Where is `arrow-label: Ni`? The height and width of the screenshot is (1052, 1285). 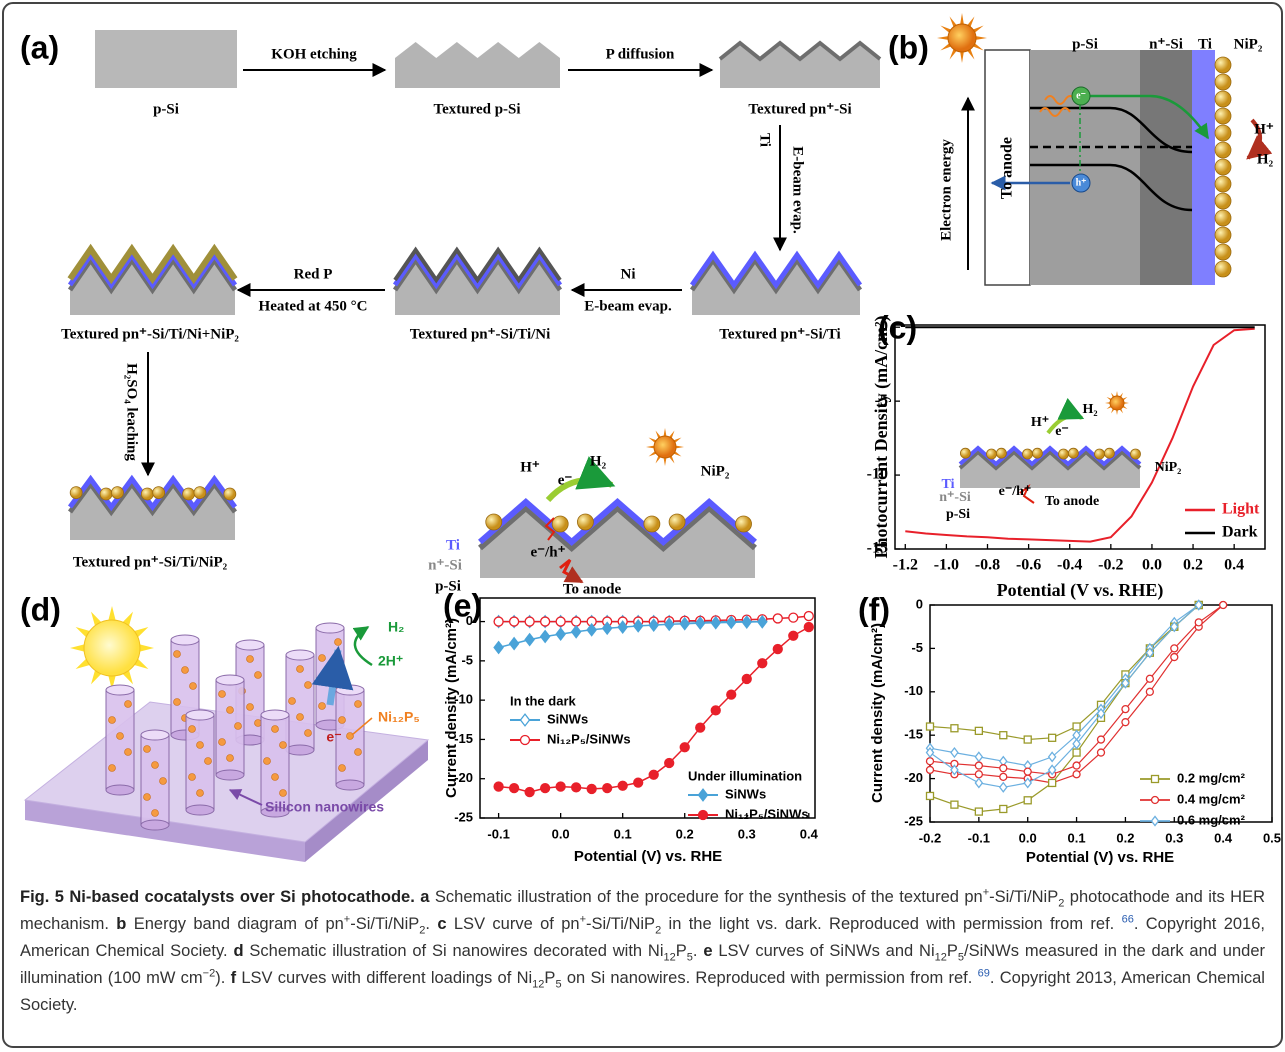
arrow-label: Ni is located at coordinates (628, 274).